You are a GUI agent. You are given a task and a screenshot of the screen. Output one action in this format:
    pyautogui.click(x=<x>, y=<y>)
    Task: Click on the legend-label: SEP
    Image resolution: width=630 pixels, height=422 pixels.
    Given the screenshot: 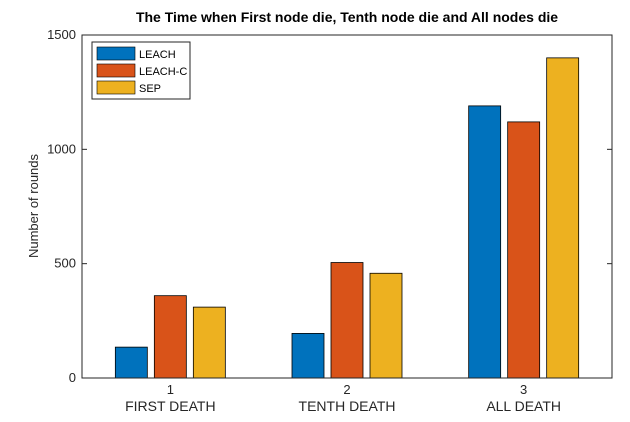 What is the action you would take?
    pyautogui.click(x=150, y=89)
    